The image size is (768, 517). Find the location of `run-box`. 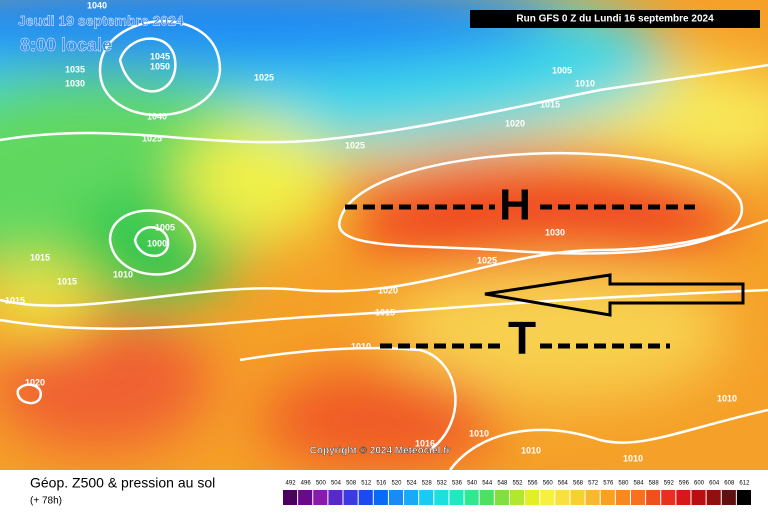

run-box is located at coordinates (615, 19).